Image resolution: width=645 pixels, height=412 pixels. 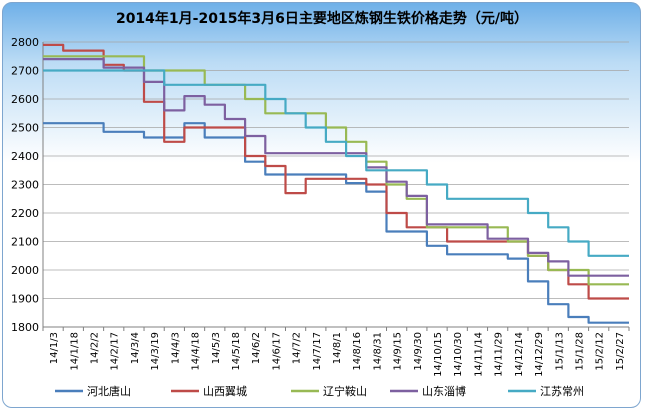 What do you see at coordinates (225, 391) in the screenshot?
I see `legend-label: 山西翼城` at bounding box center [225, 391].